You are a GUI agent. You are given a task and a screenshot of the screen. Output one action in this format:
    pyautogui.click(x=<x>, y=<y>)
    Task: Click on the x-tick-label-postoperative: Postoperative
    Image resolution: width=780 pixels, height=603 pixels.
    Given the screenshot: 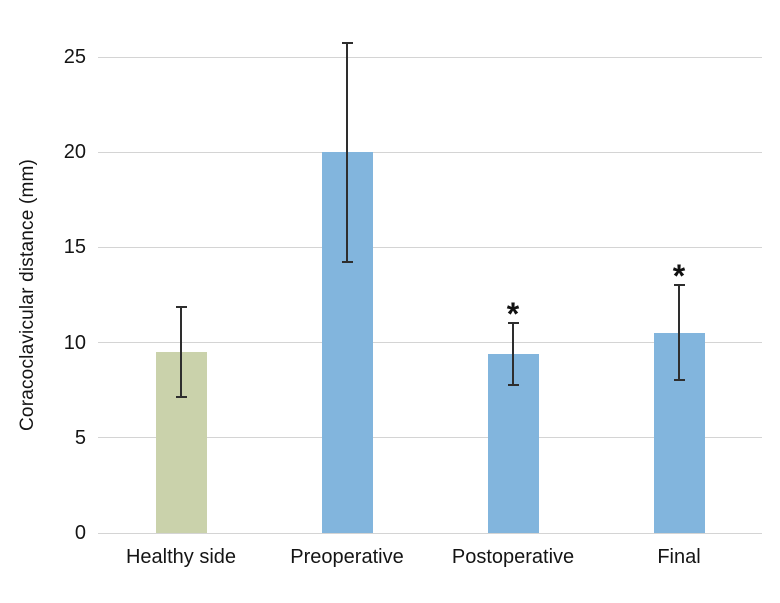 What is the action you would take?
    pyautogui.click(x=513, y=557)
    